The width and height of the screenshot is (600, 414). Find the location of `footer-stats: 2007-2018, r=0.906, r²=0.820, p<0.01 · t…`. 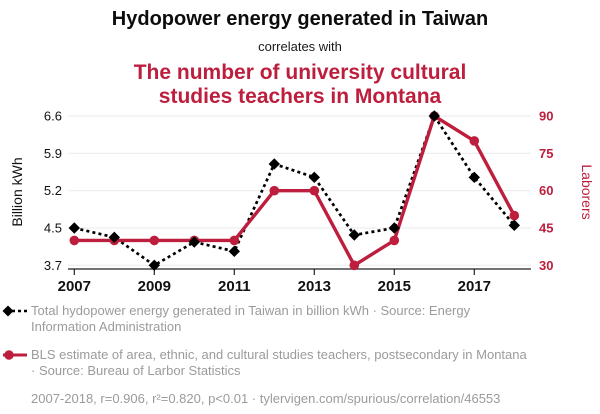

footer-stats: 2007-2018, r=0.906, r²=0.820, p<0.01 · t… is located at coordinates (266, 398).